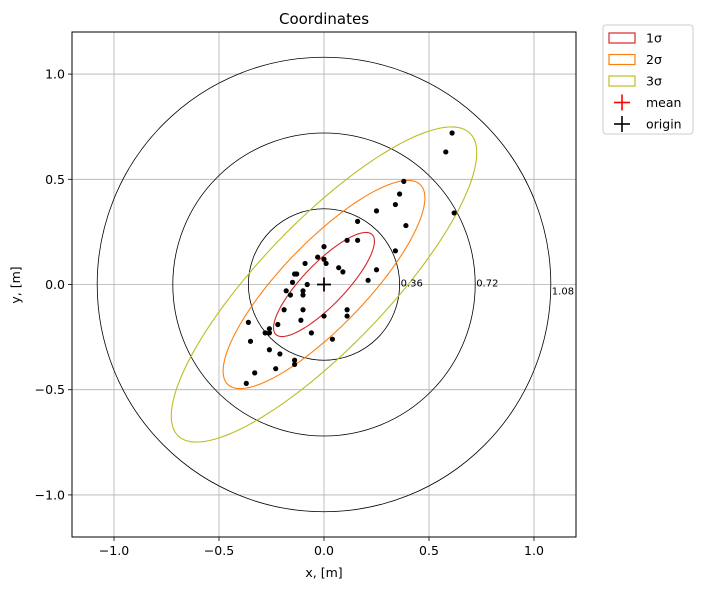  I want to click on legend: 1σ 2σ 3σ mean origin, so click(648, 79).